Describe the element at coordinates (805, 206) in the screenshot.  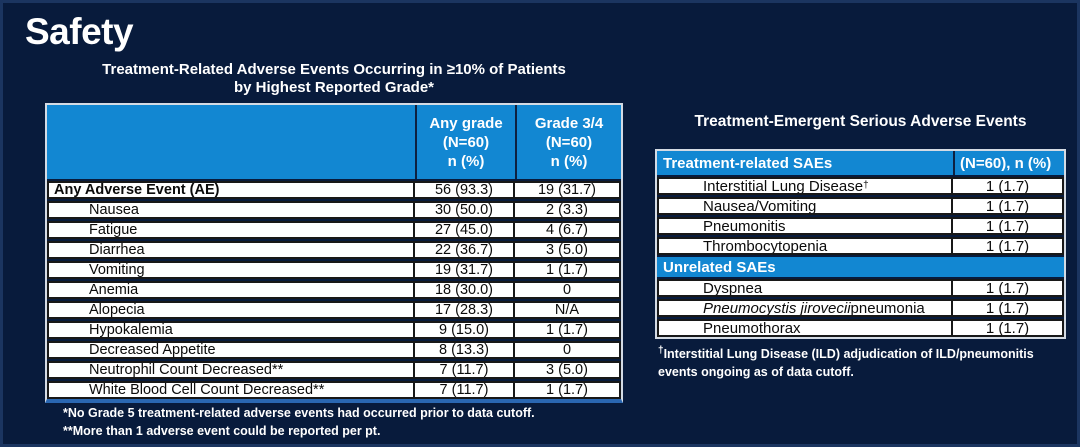
I see `row-label: Nausea/Vomiting` at that location.